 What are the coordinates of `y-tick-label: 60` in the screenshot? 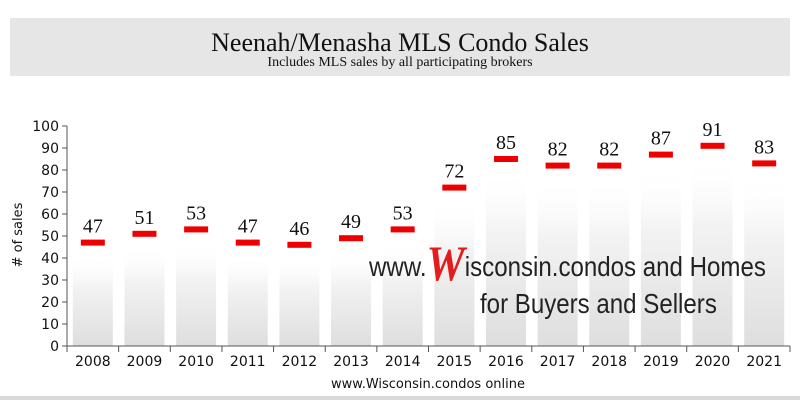 It's located at (50, 215).